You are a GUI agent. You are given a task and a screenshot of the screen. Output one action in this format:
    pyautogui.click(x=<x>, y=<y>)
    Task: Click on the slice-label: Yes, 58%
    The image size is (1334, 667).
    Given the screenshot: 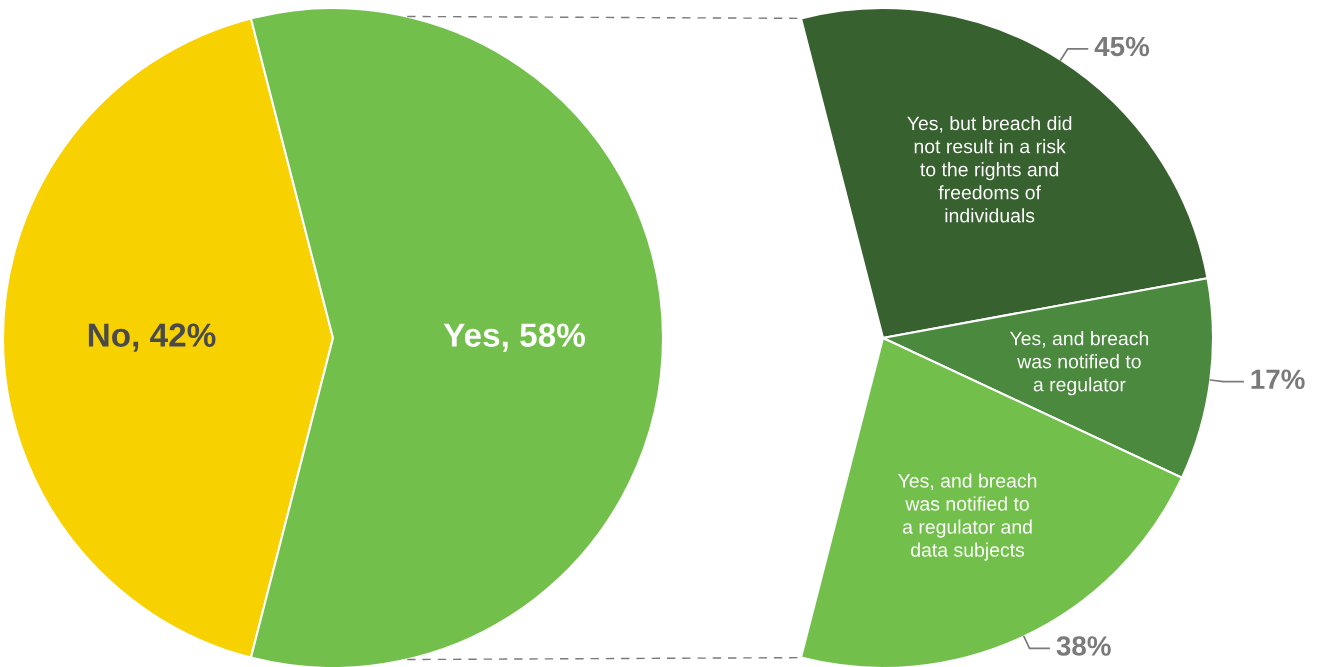 What is the action you would take?
    pyautogui.click(x=514, y=337)
    